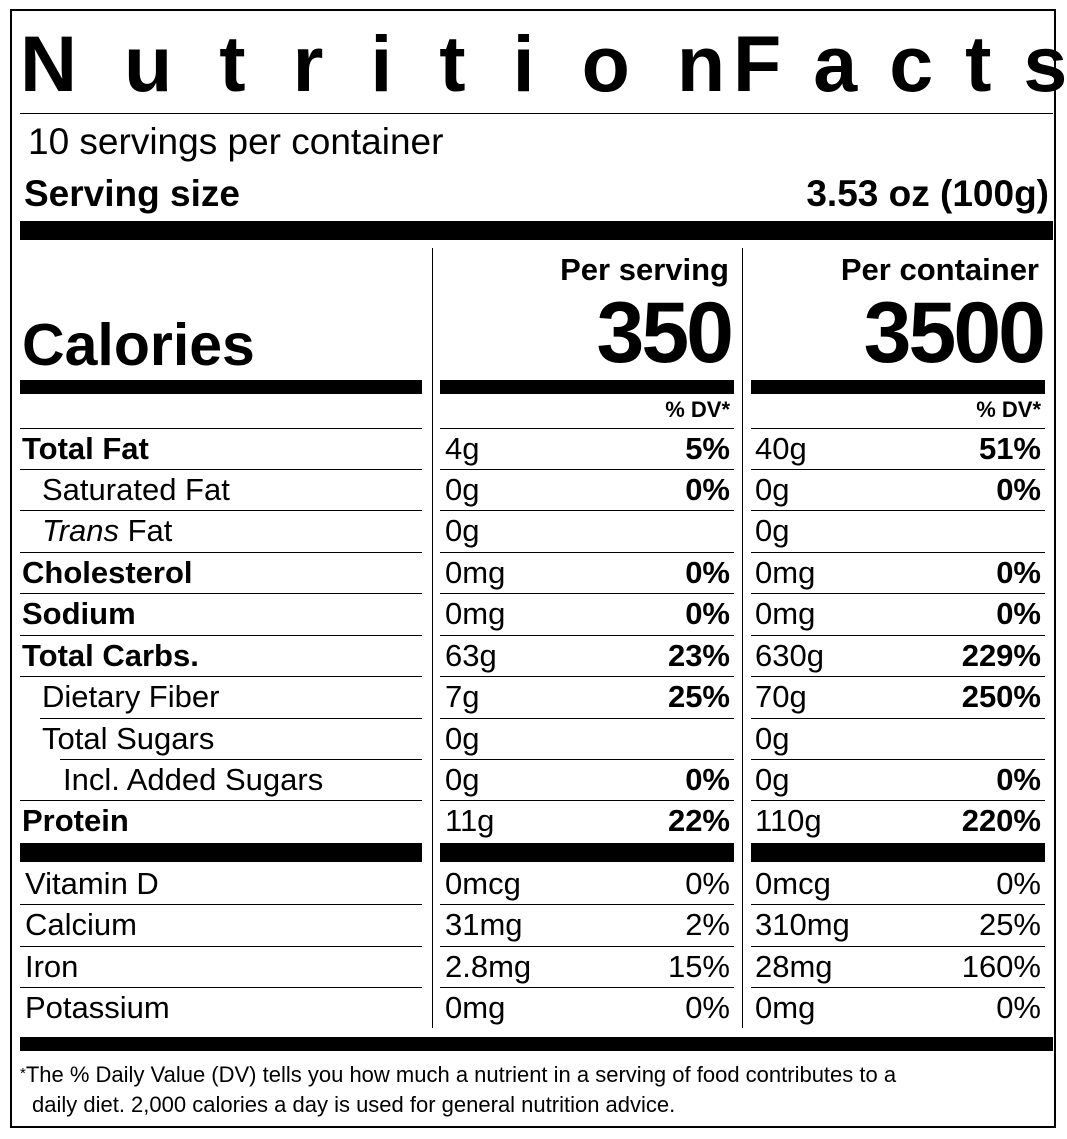 The height and width of the screenshot is (1139, 1067). Describe the element at coordinates (789, 655) in the screenshot. I see `container-amount: 630g` at that location.